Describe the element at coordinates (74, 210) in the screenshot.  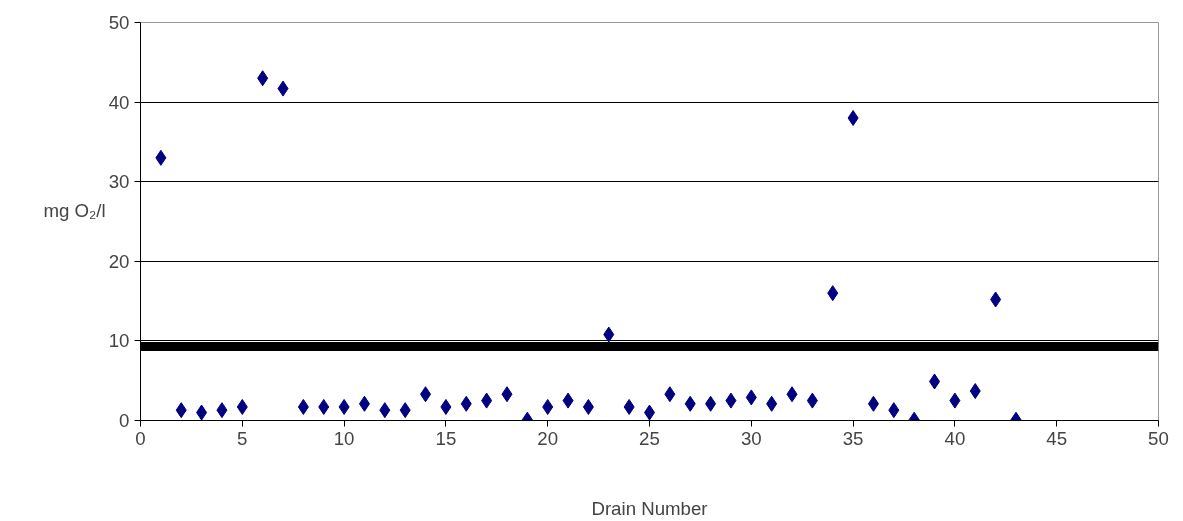
I see `y-axis-title: mg O₂/l` at that location.